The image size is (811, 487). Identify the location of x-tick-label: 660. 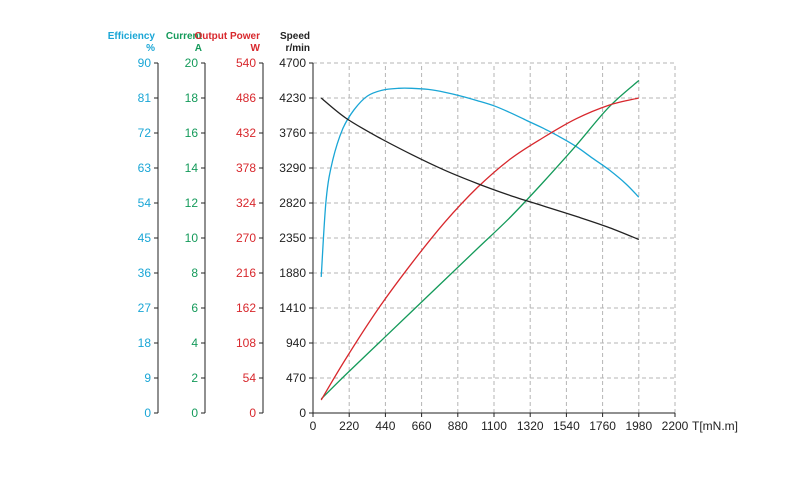
(422, 426).